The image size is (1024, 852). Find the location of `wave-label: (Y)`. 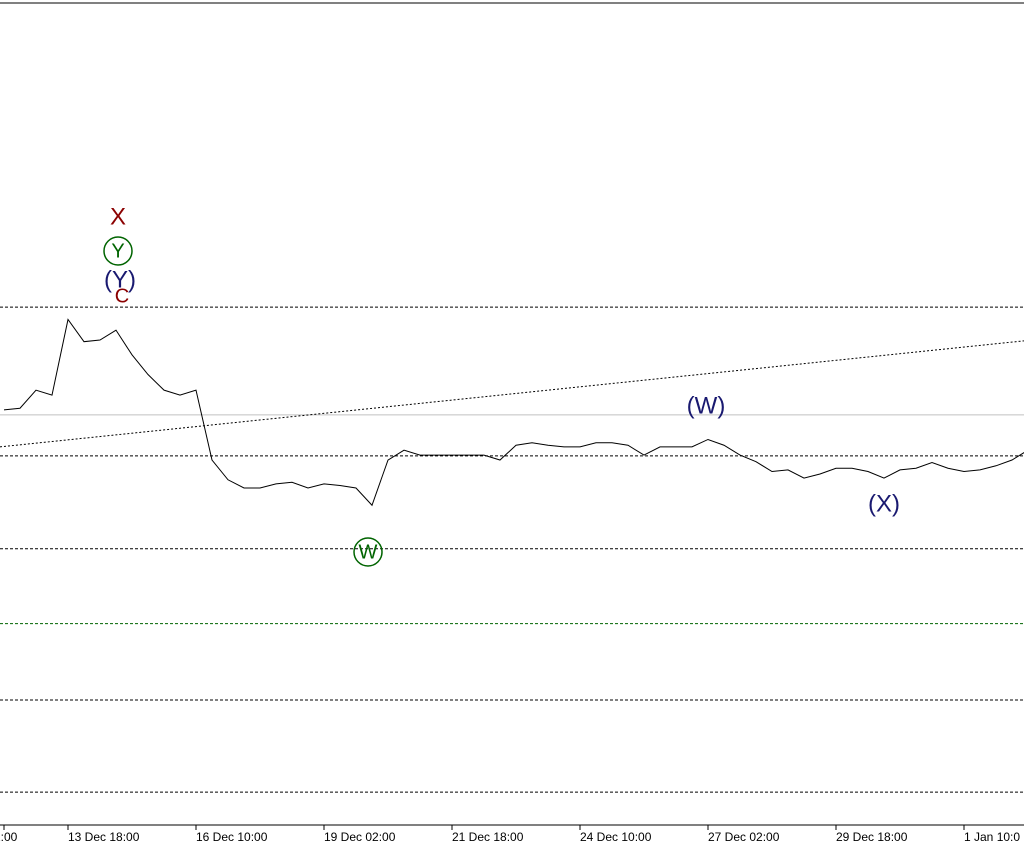

wave-label: (Y) is located at coordinates (120, 279).